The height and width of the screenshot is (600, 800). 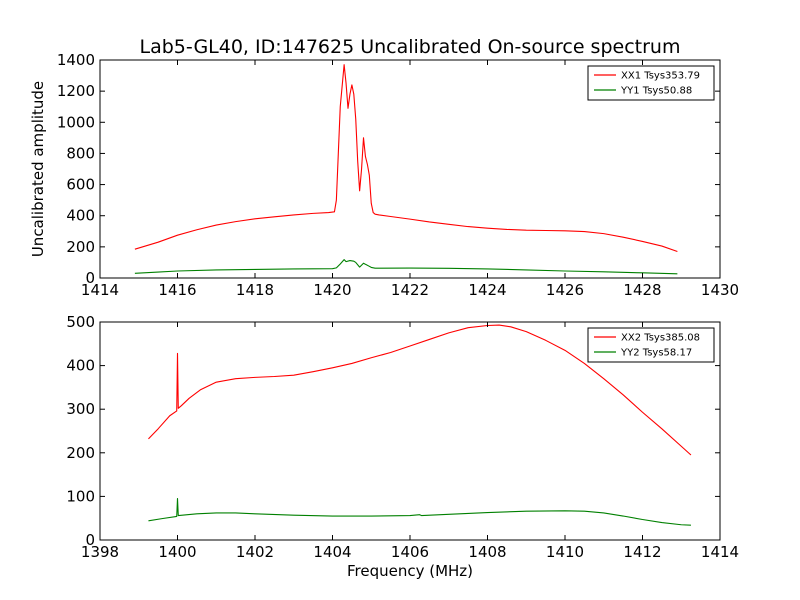 I want to click on legend-label: XX1 Tsys353.79, so click(x=660, y=76).